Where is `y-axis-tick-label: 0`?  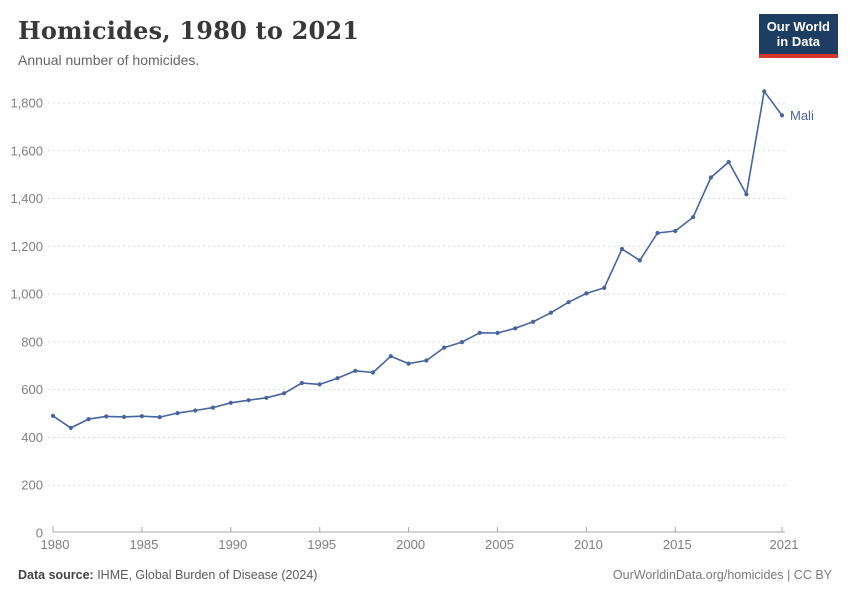
y-axis-tick-label: 0 is located at coordinates (39, 533).